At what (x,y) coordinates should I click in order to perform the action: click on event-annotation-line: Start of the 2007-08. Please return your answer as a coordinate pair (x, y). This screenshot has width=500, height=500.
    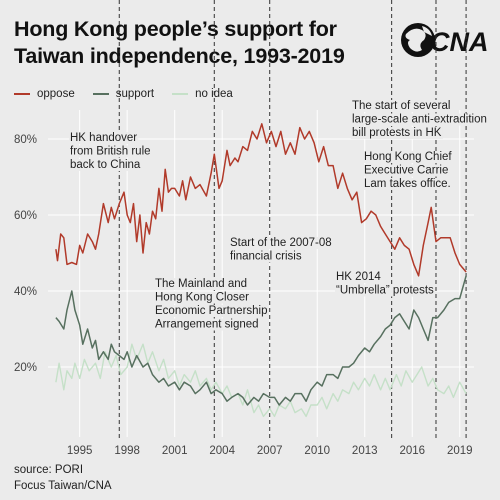
    Looking at the image, I should click on (281, 243).